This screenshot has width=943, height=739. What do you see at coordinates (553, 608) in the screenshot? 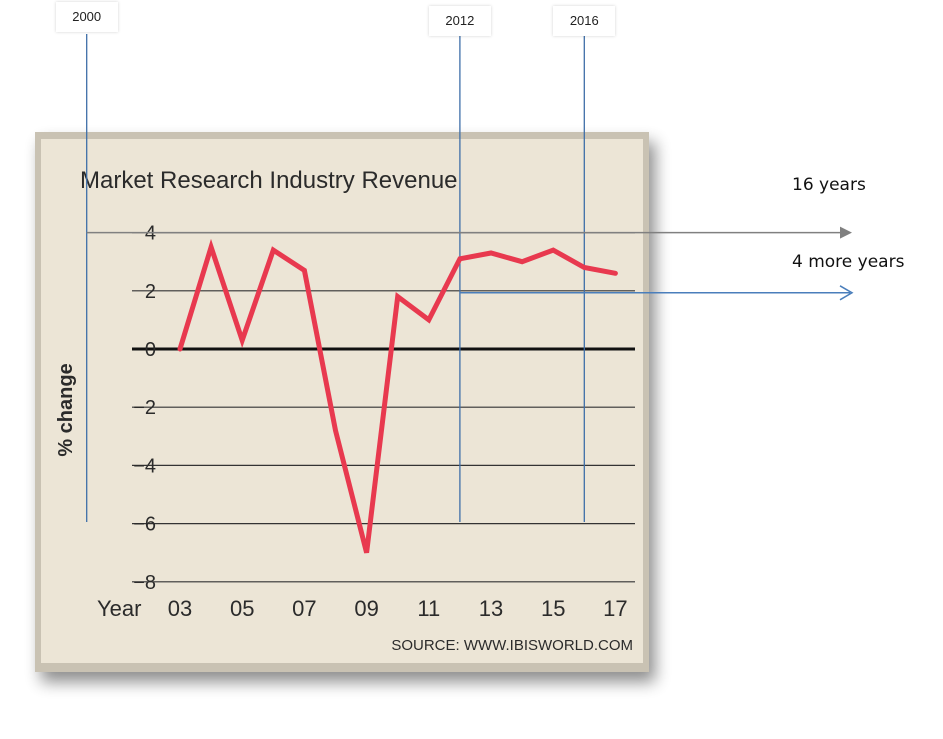
I see `x-tick-label: 15` at bounding box center [553, 608].